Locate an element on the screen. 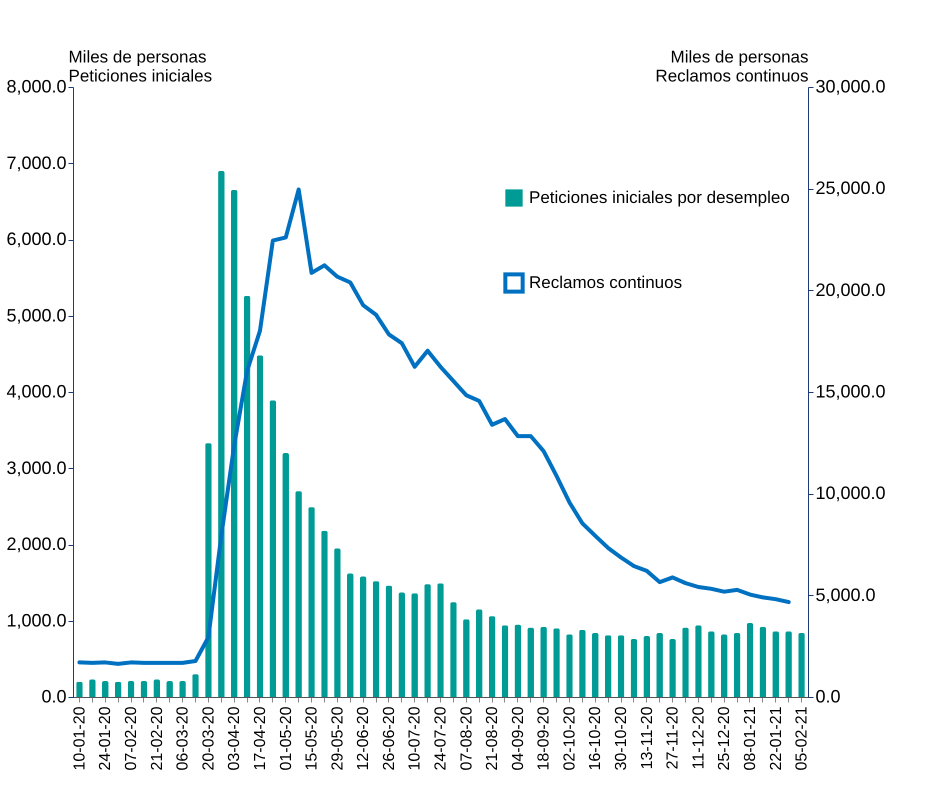 Image resolution: width=936 pixels, height=807 pixels. y-tick-label: 3,000.0 is located at coordinates (36, 468).